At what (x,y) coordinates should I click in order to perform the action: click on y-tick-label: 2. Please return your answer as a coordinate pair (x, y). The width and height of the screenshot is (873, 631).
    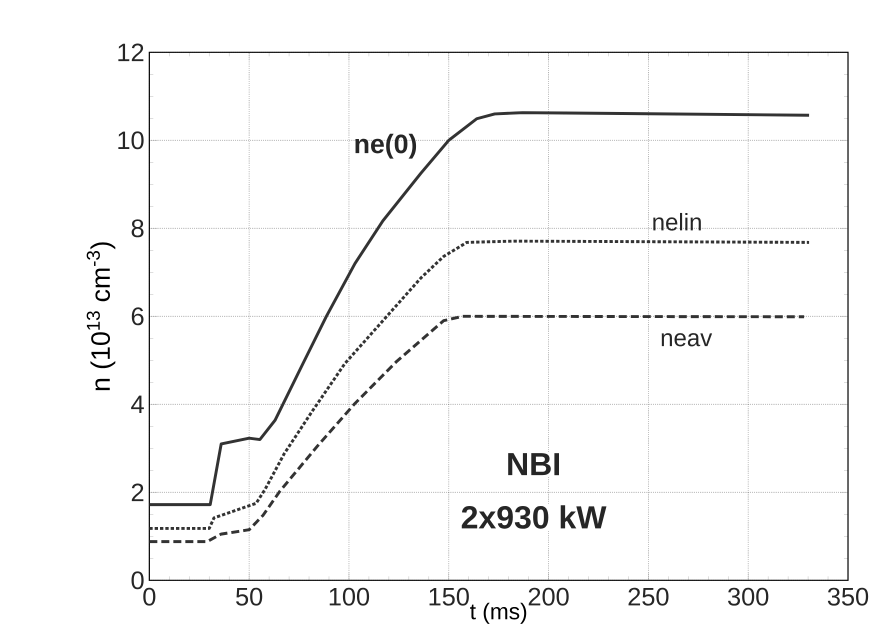
    Looking at the image, I should click on (138, 492).